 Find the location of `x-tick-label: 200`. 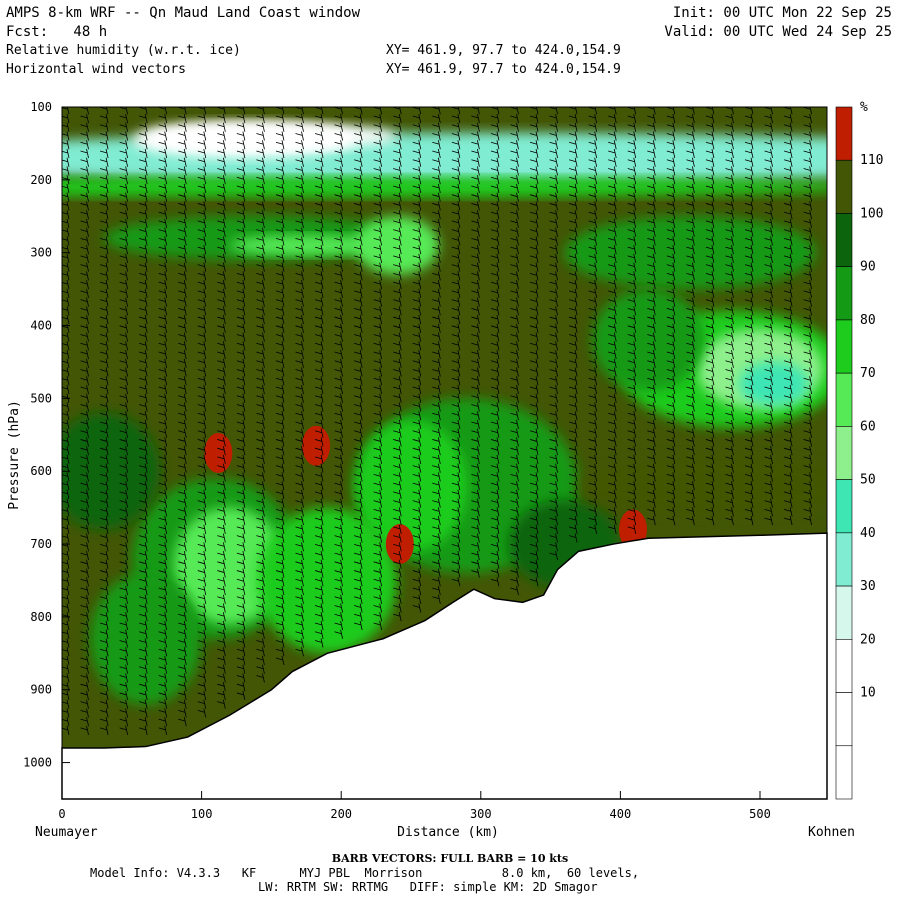

x-tick-label: 200 is located at coordinates (341, 814).